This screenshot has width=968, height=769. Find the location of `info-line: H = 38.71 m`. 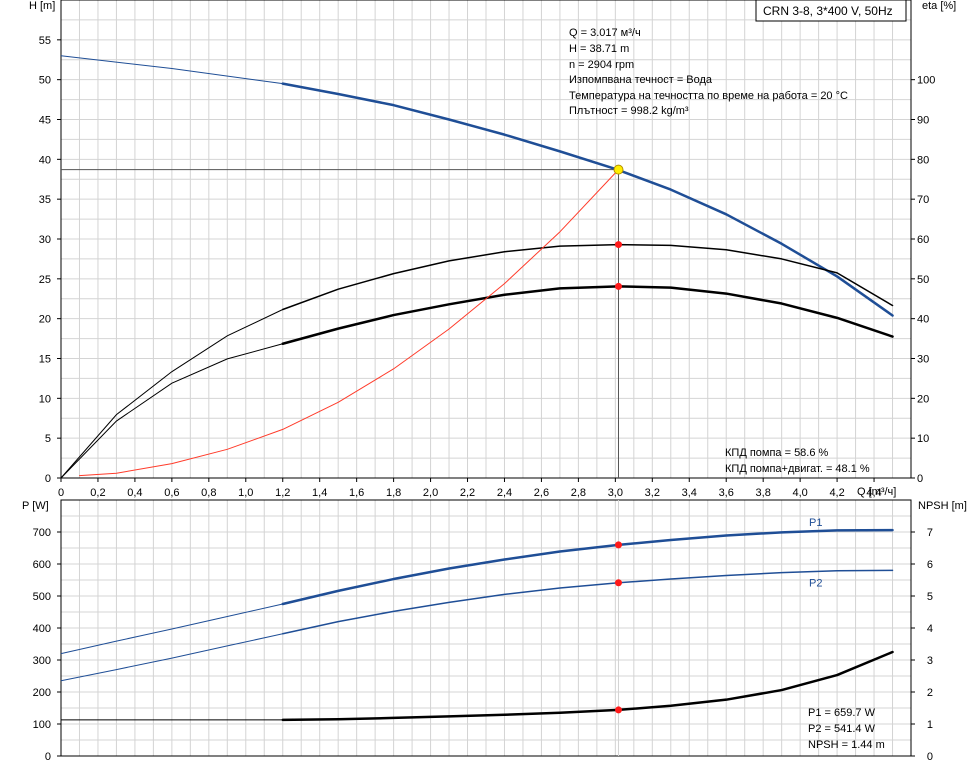

info-line: H = 38.71 m is located at coordinates (599, 49).